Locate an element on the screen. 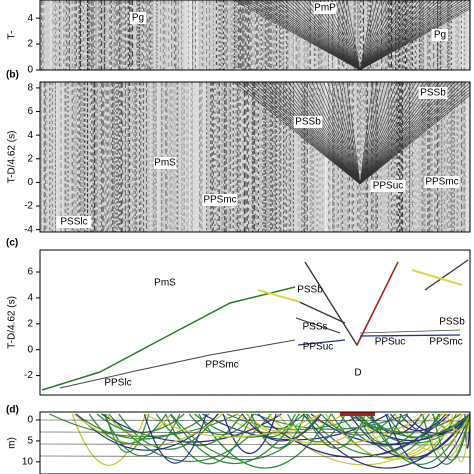  panel-label: (b) is located at coordinates (12, 75).